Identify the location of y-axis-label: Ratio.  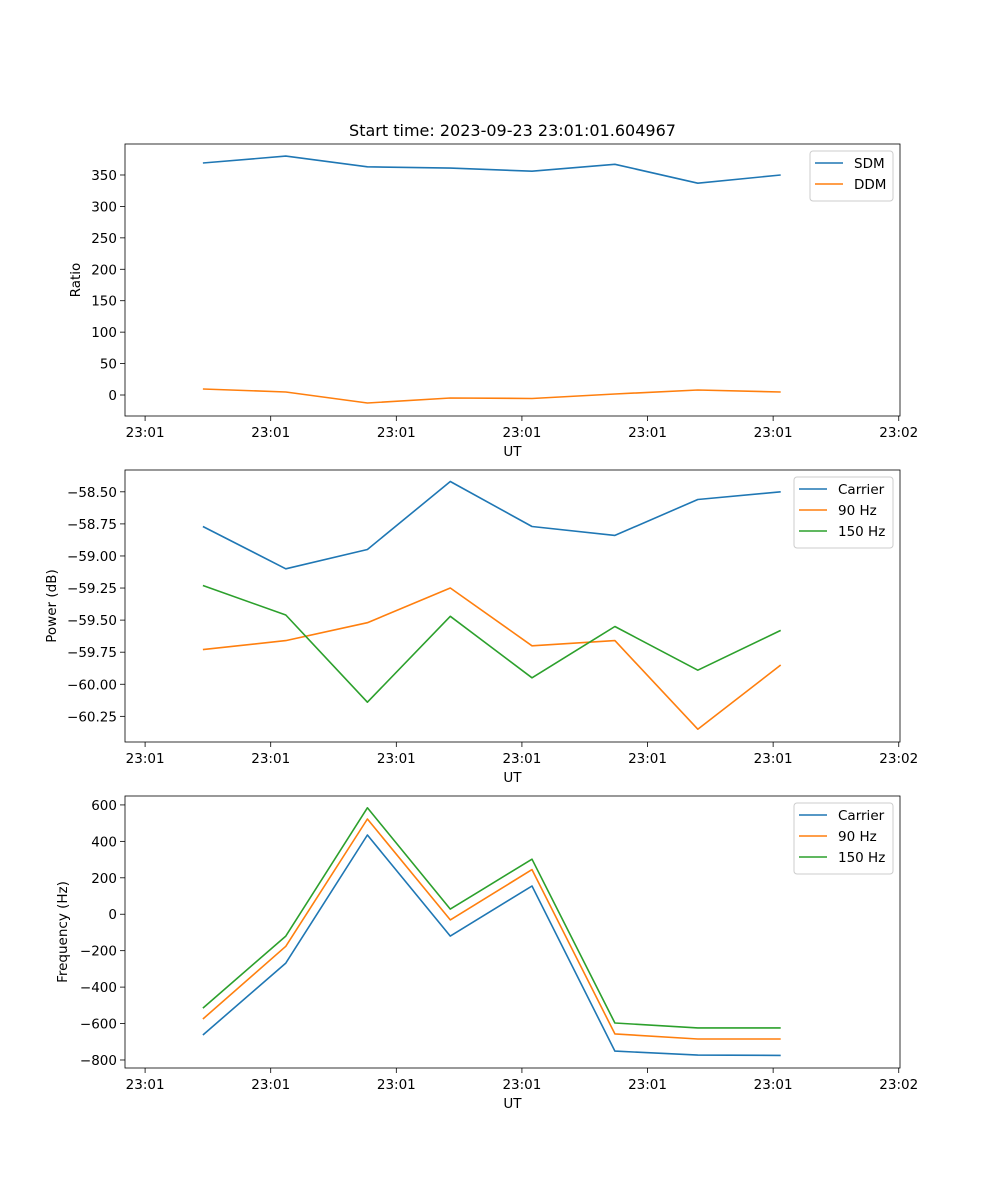
(76, 280).